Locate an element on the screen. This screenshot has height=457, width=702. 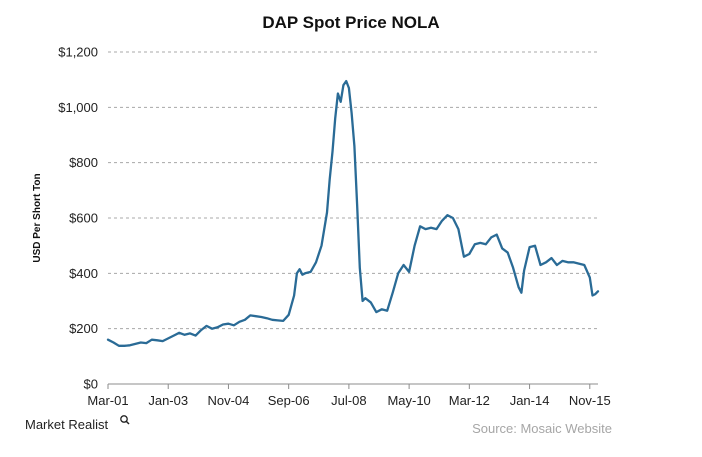
x-tick-label: Nov-04 is located at coordinates (228, 400).